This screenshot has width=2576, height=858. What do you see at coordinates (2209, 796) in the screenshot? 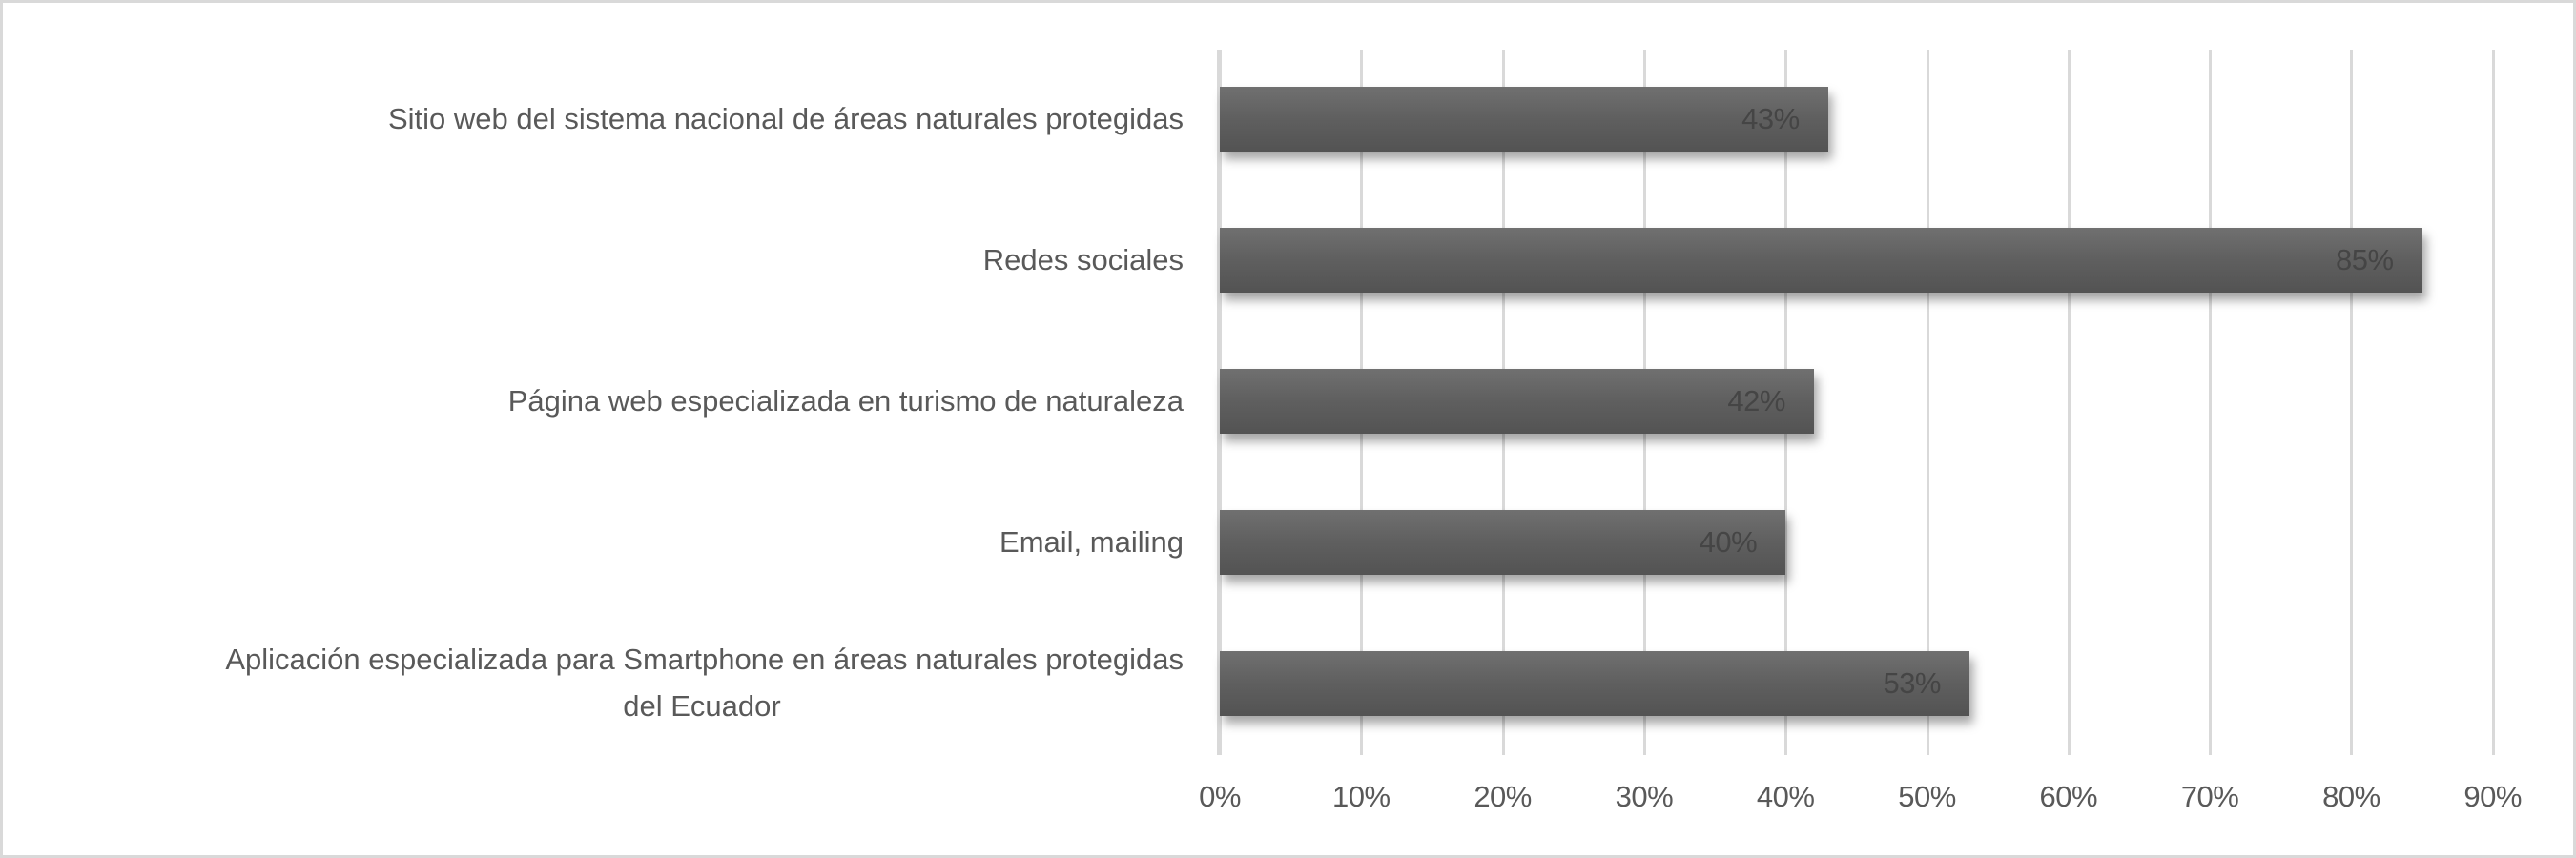
I see `x-tick-70: 70%` at bounding box center [2209, 796].